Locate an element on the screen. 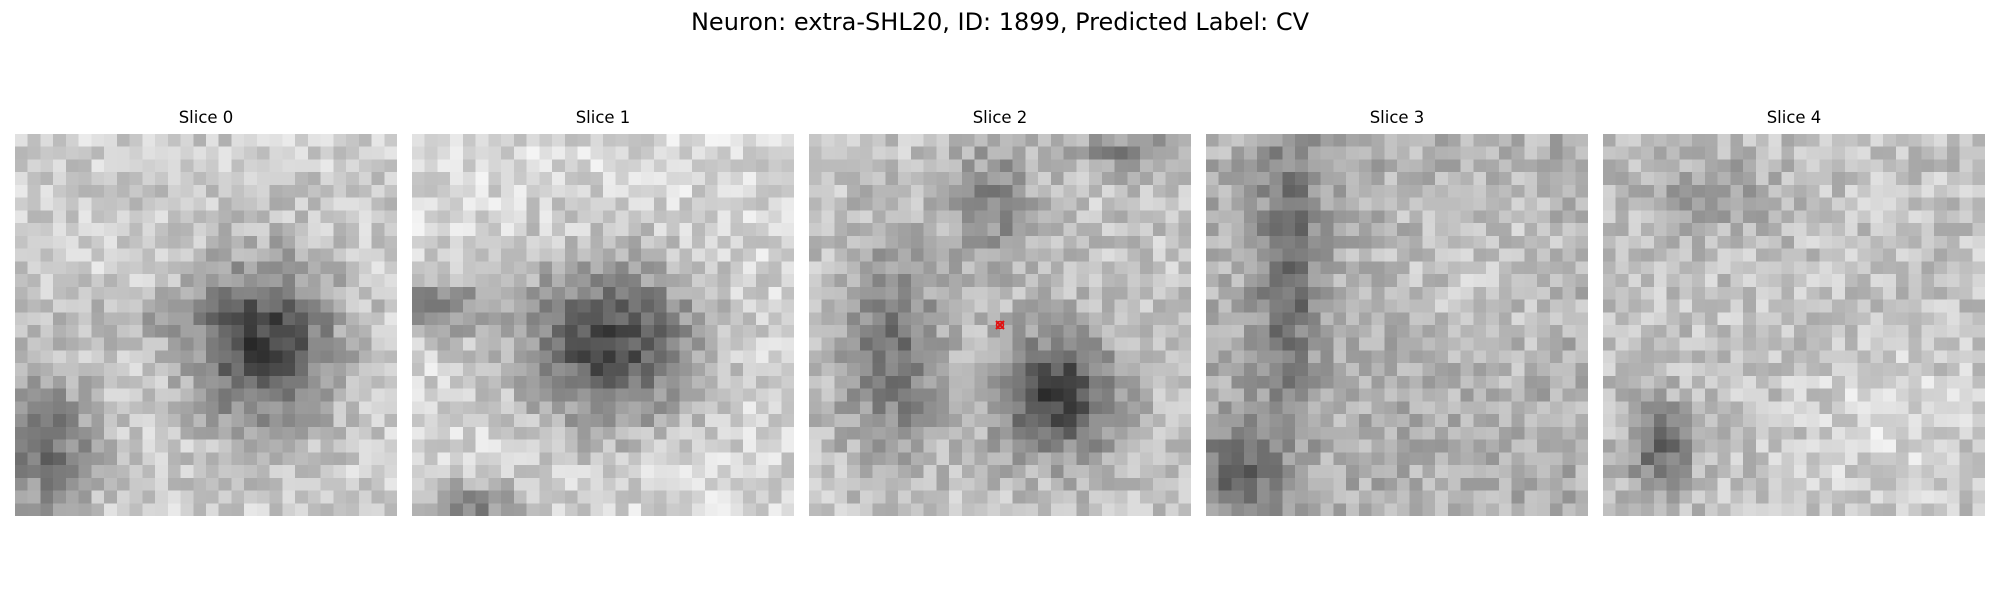 This screenshot has width=2000, height=600. slice-panel-1: Slice 1 is located at coordinates (603, 312).